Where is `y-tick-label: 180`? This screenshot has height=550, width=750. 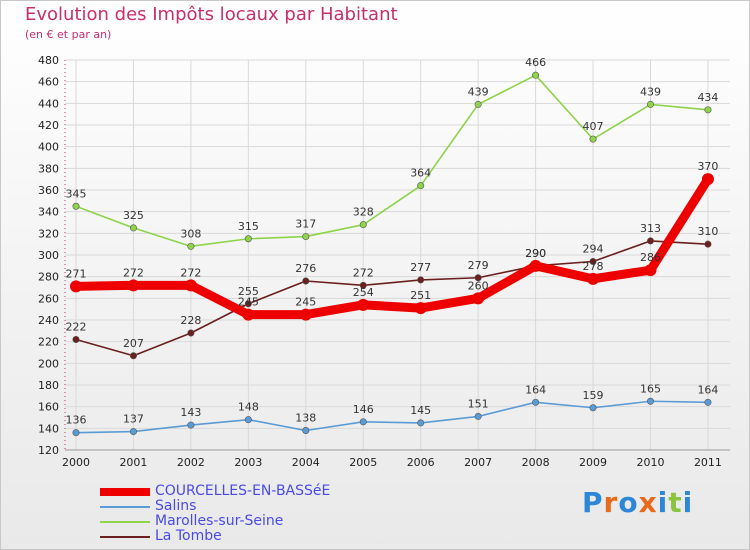
y-tick-label: 180 is located at coordinates (48, 385).